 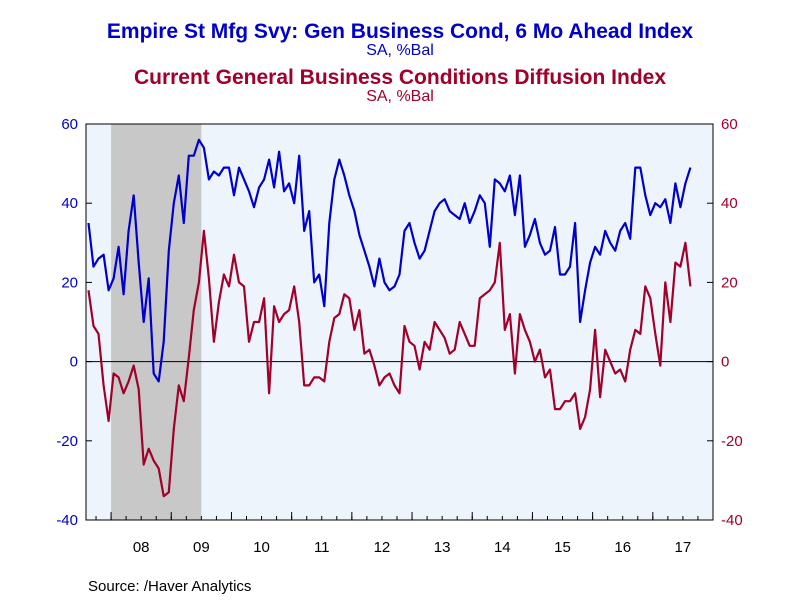 What do you see at coordinates (261, 547) in the screenshot?
I see `x-tick-label: 10` at bounding box center [261, 547].